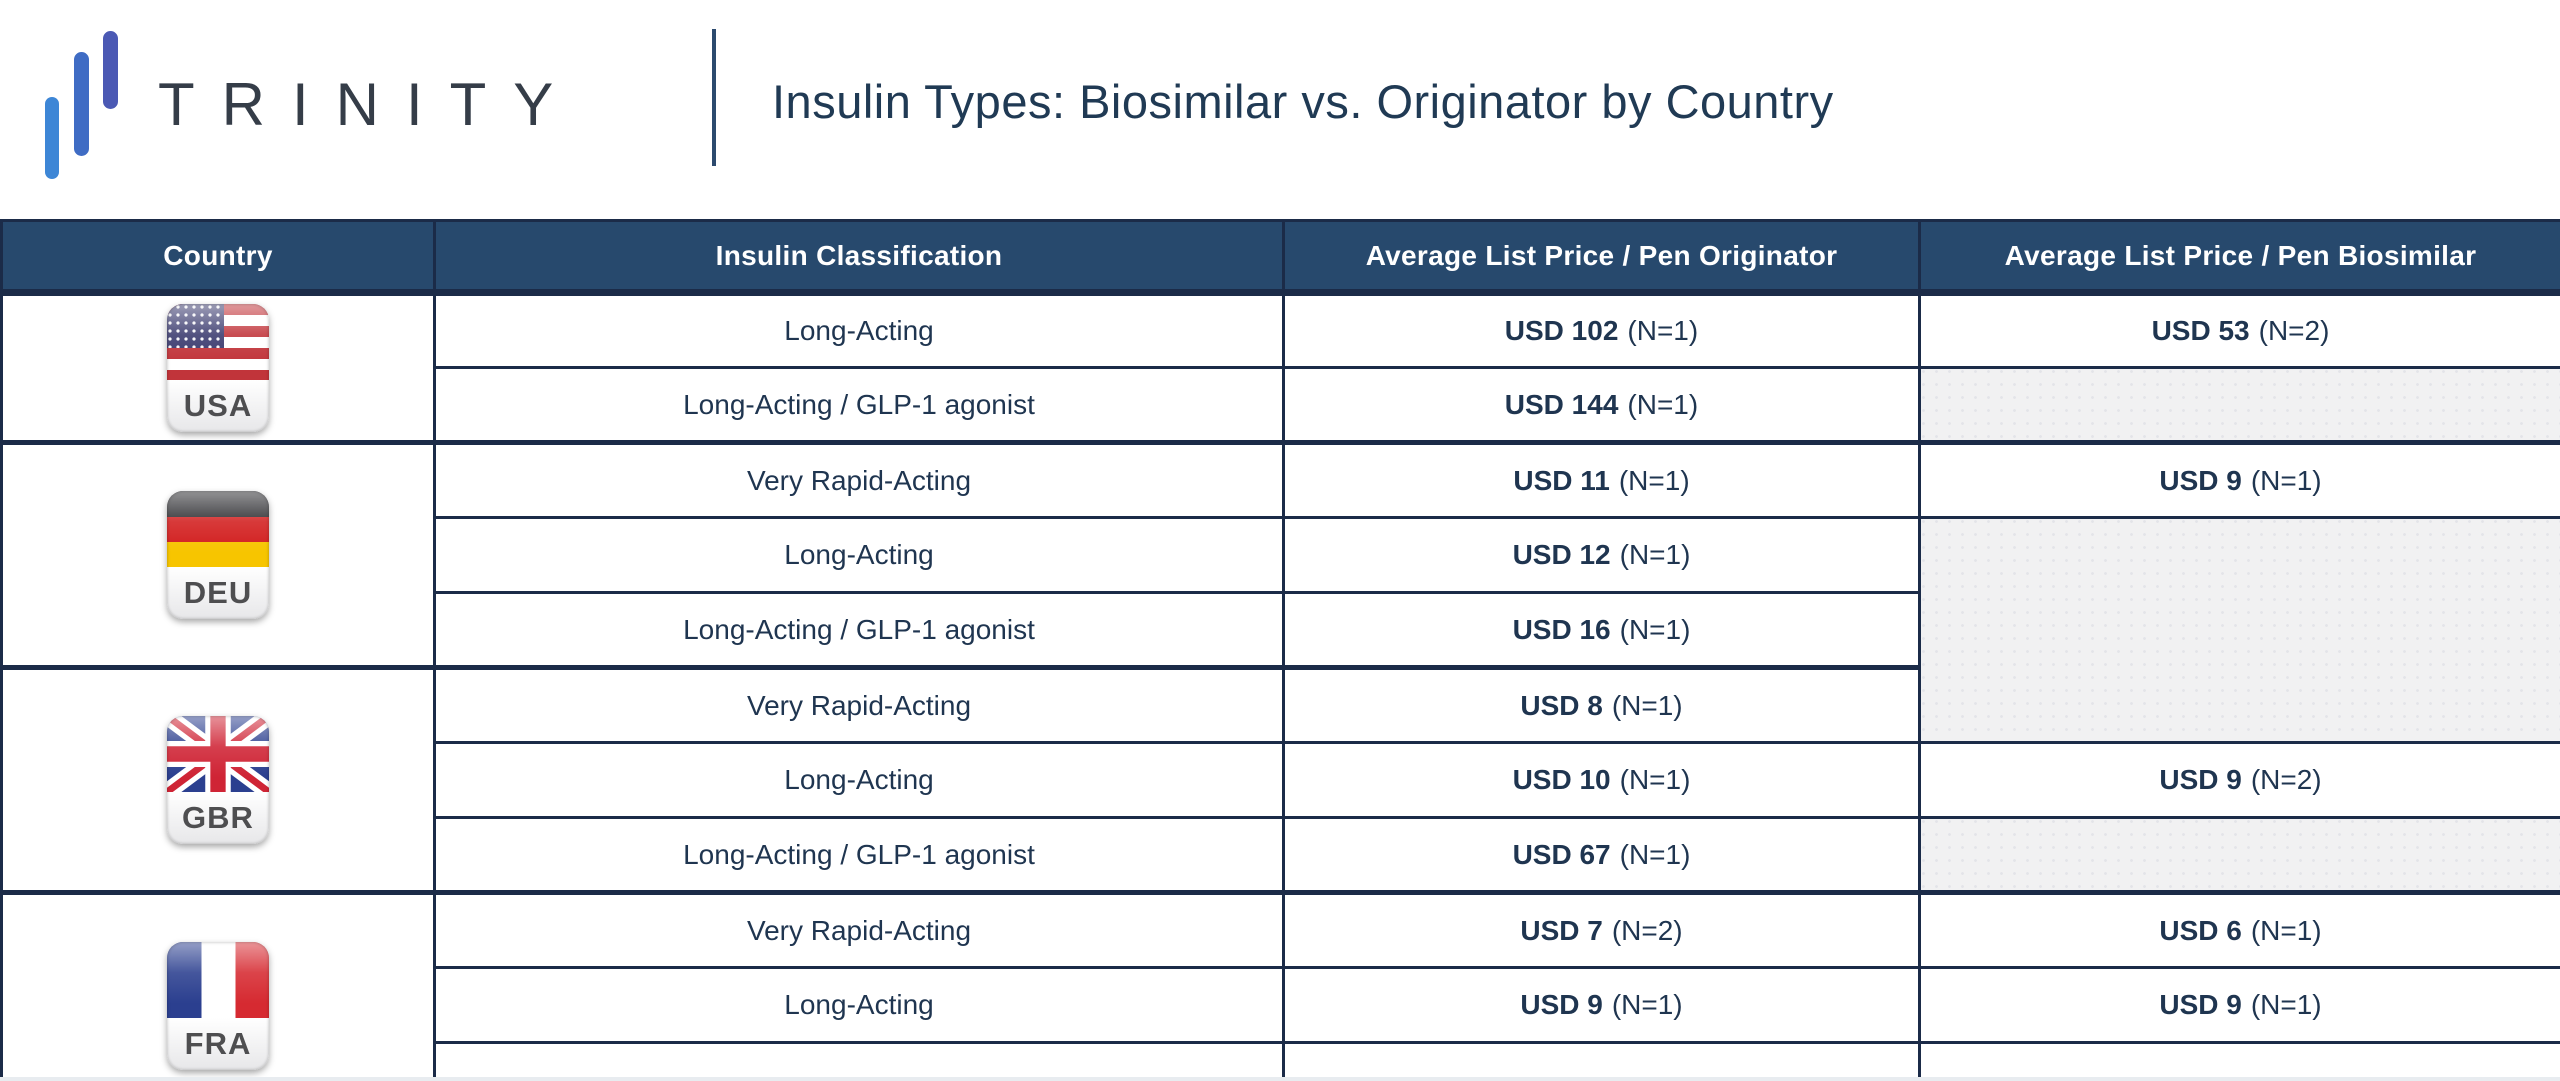 The width and height of the screenshot is (2560, 1081). I want to click on price-value: USD 16, so click(1561, 629).